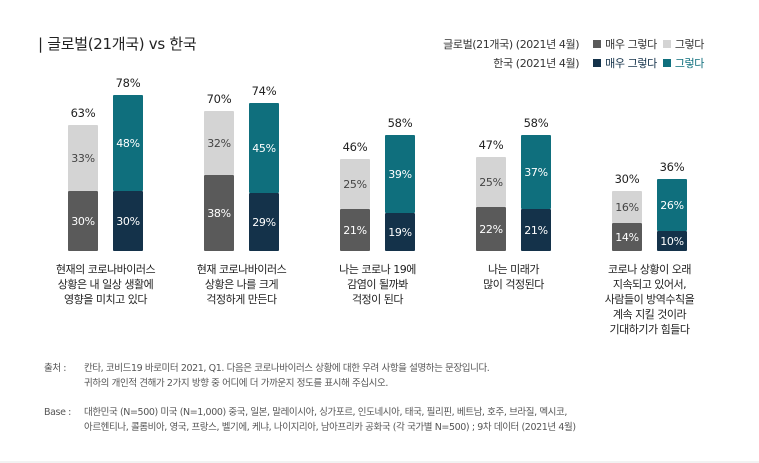 Image resolution: width=759 pixels, height=463 pixels. I want to click on legend-korea-strong: 매우 그렇다, so click(625, 63).